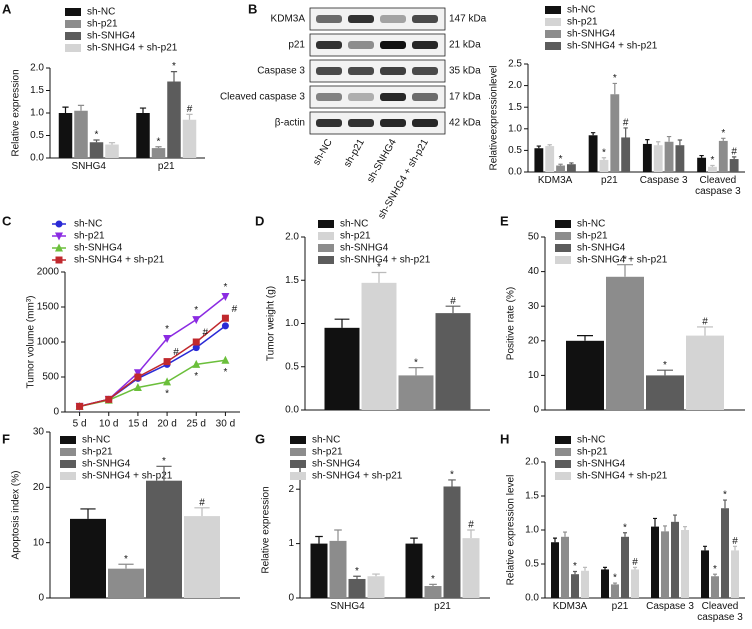 This screenshot has height=629, width=752. I want to click on y-tick-label: 1, so click(291, 543).